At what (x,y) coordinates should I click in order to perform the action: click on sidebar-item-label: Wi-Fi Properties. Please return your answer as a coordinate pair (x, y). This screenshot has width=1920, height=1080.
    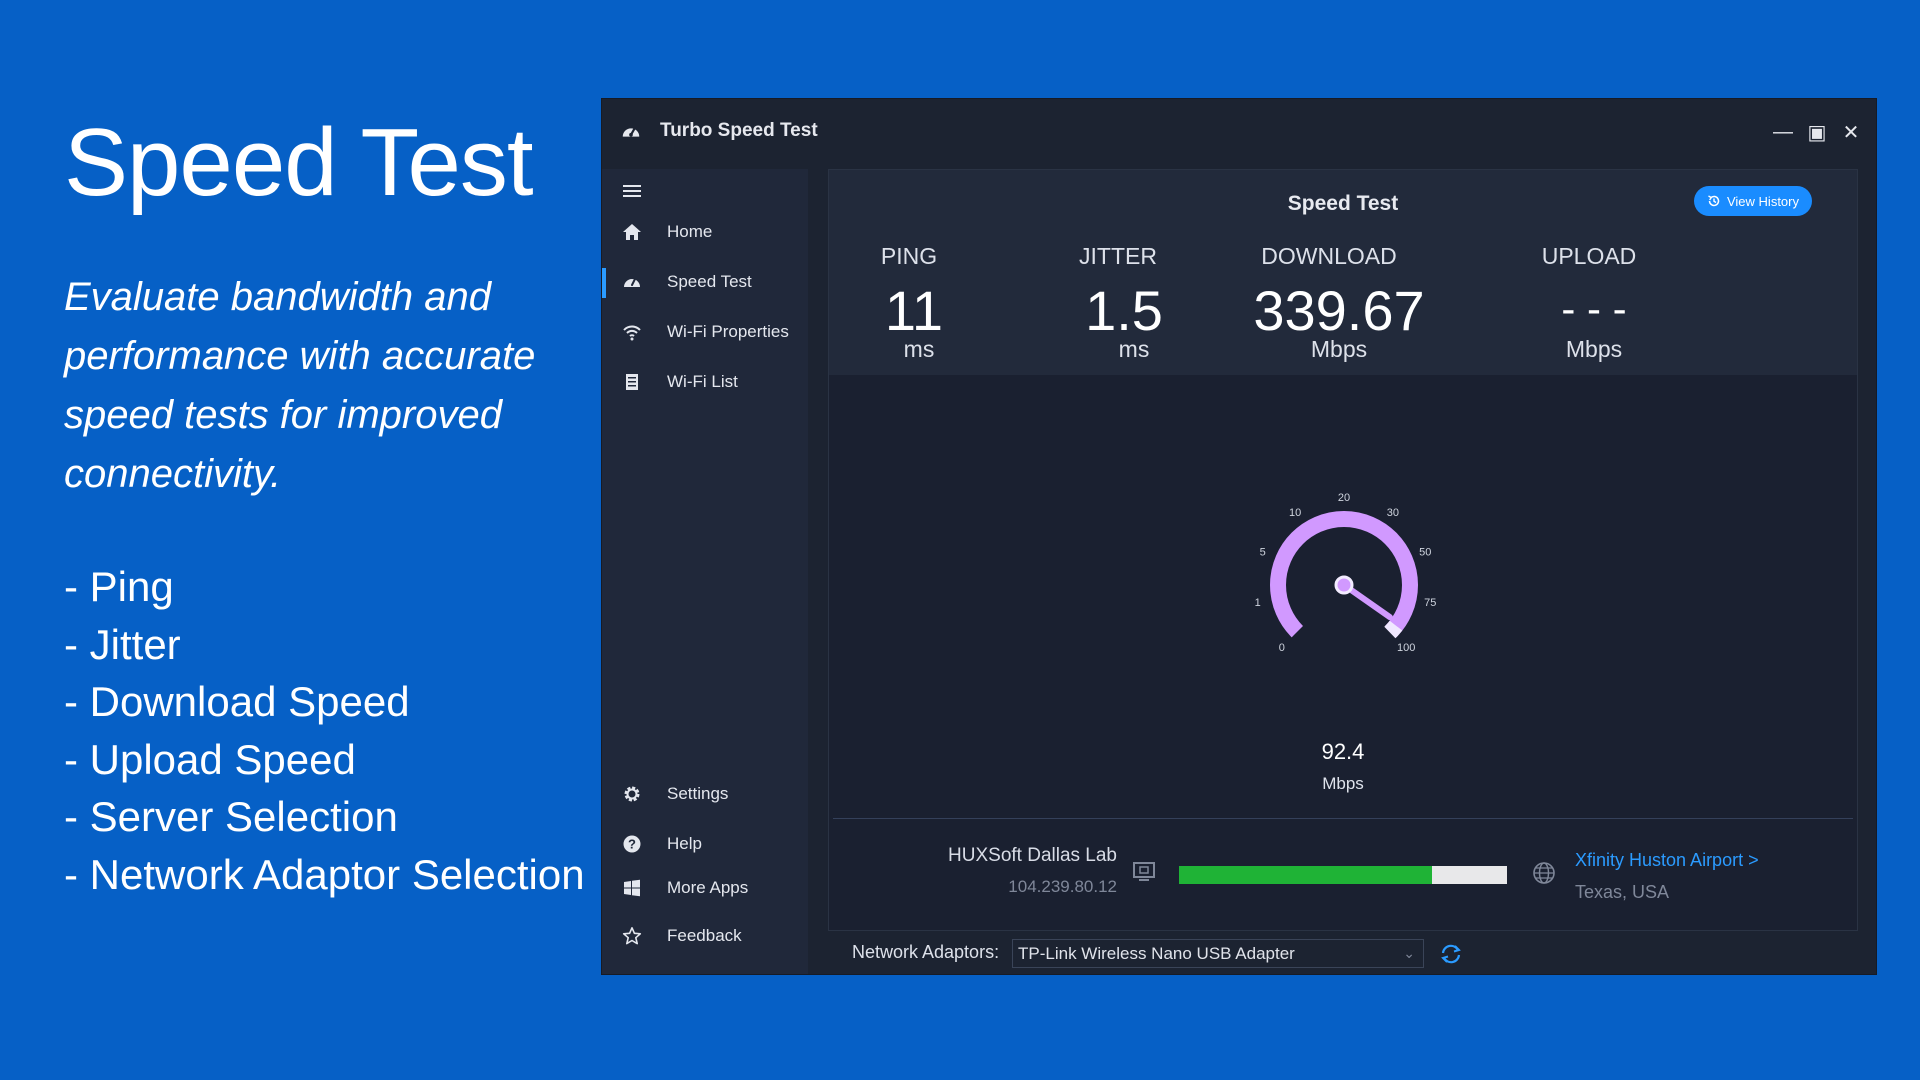
    Looking at the image, I should click on (728, 331).